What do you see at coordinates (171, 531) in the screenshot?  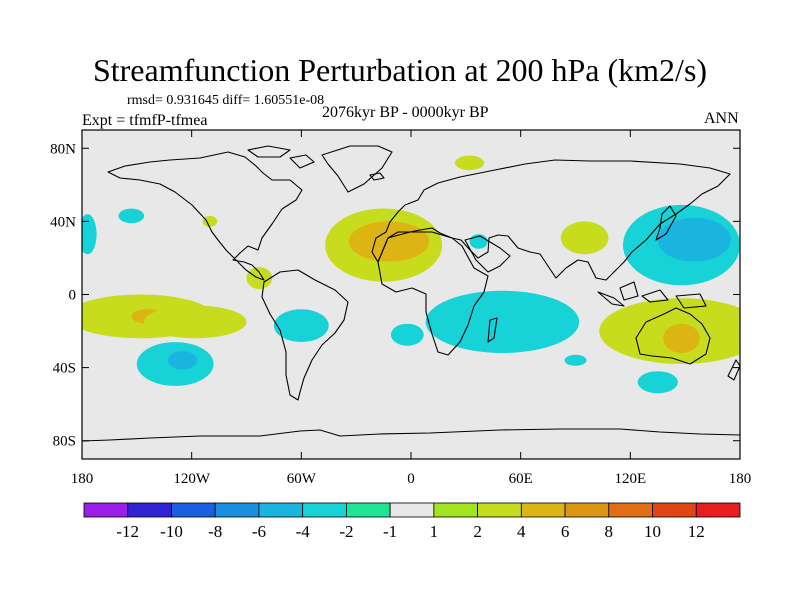 I see `colorbar-label: -10` at bounding box center [171, 531].